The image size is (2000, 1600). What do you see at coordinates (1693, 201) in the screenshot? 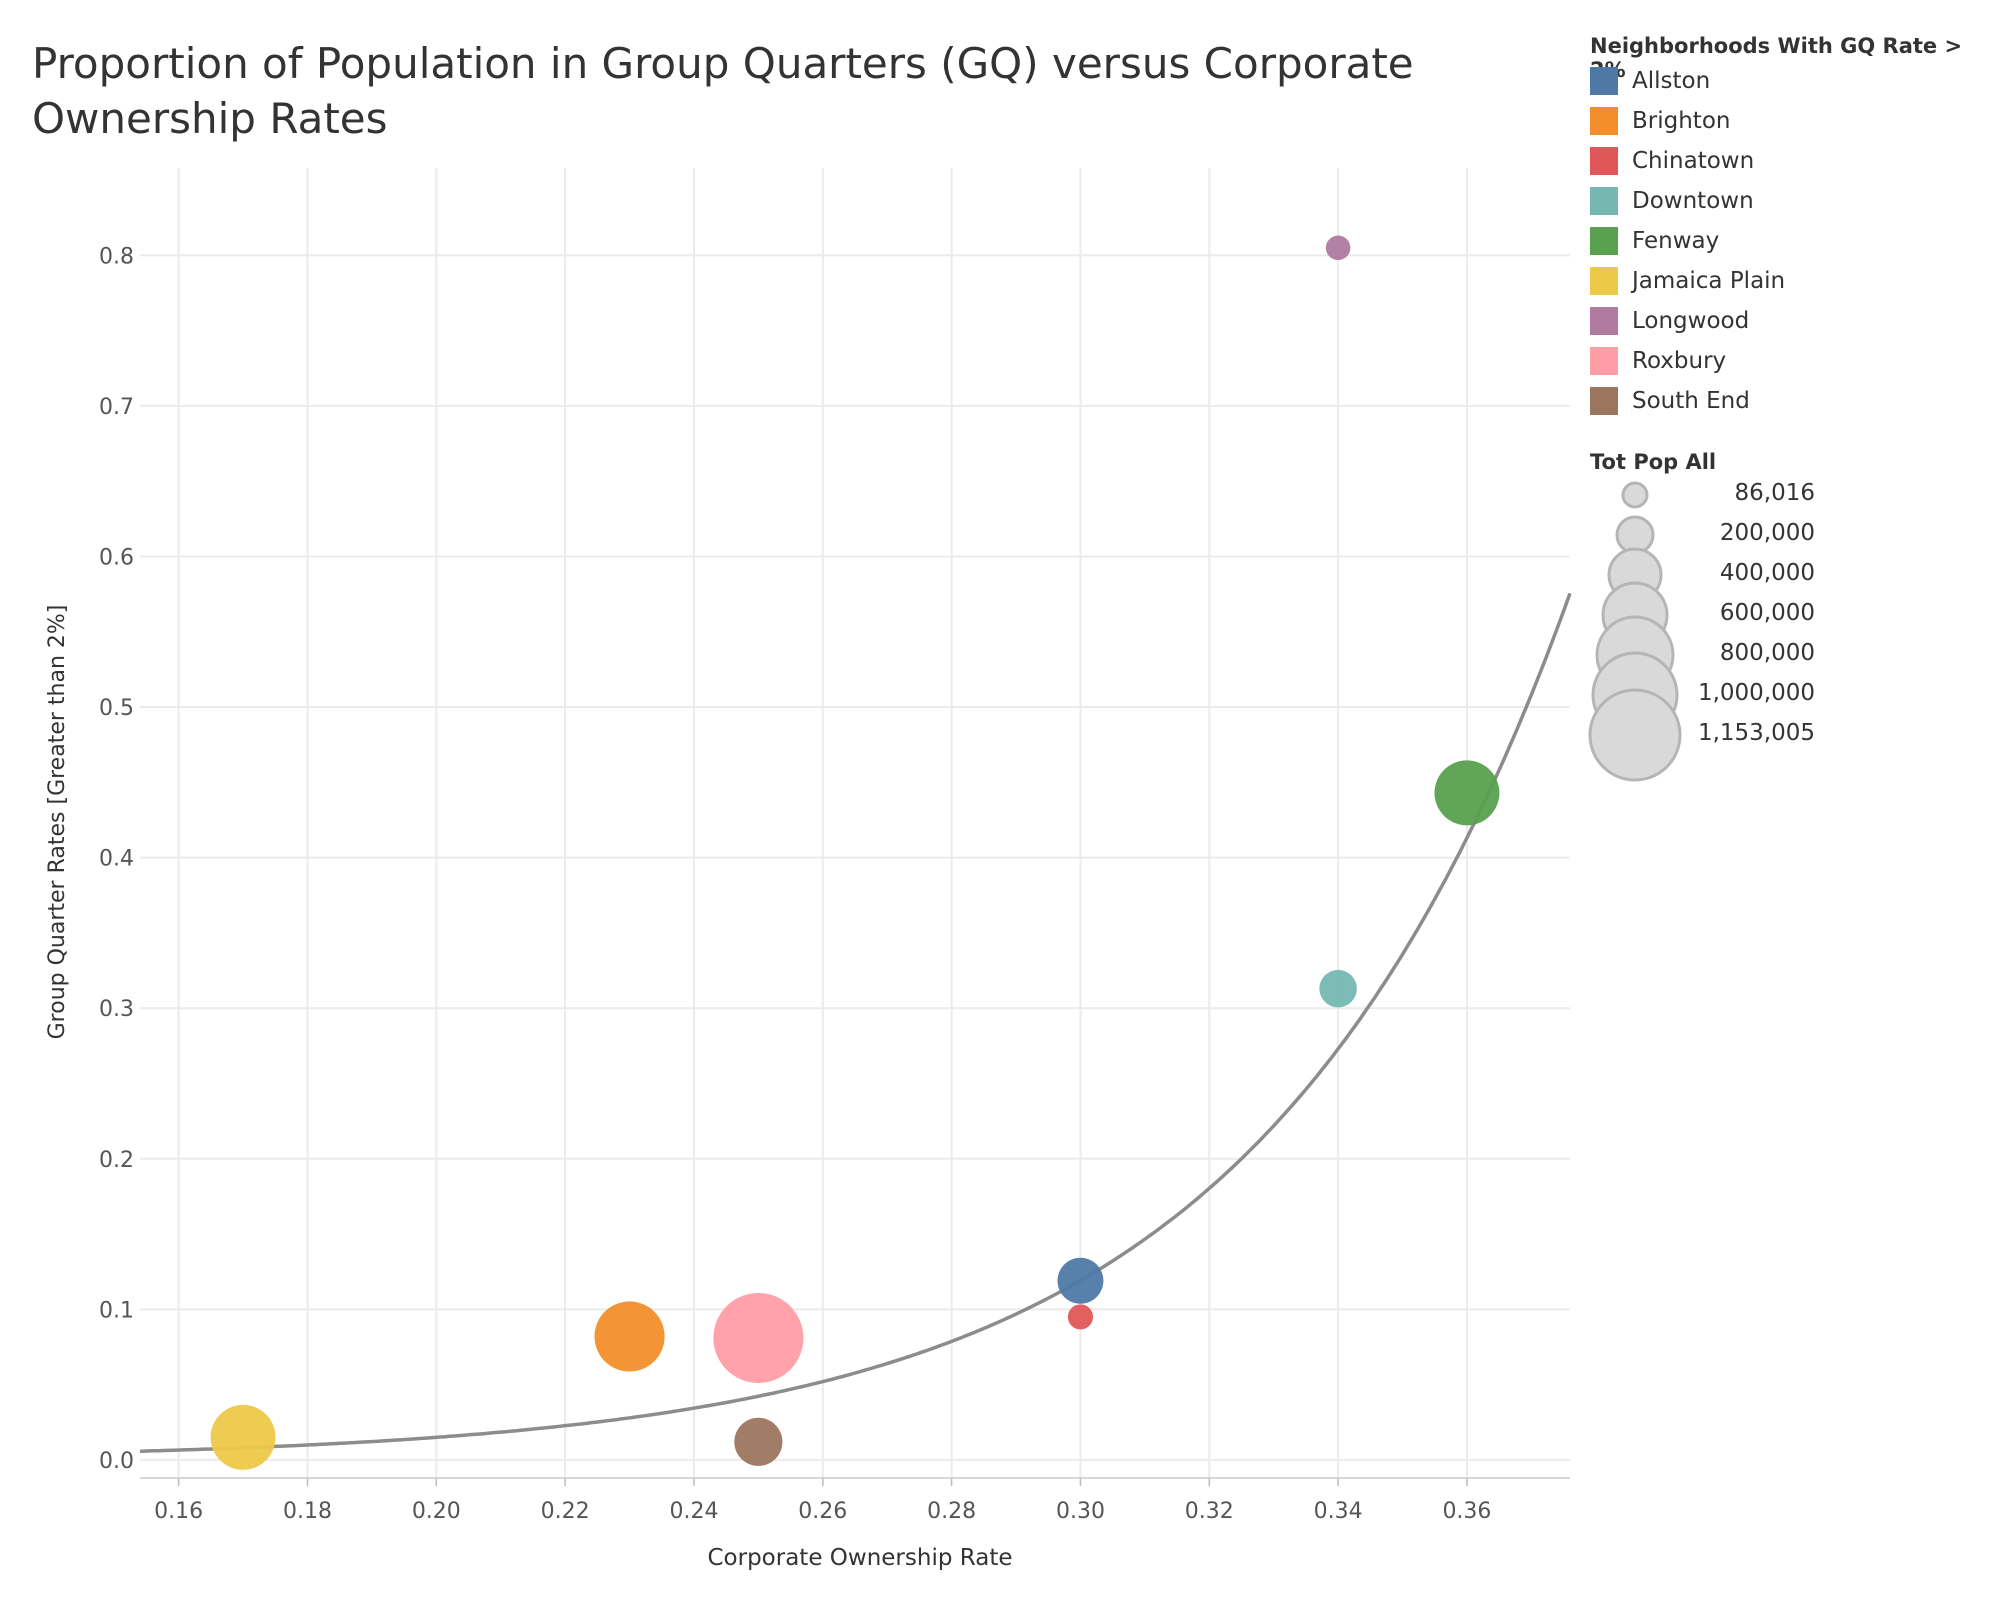
I see `legend-label: Downtown` at bounding box center [1693, 201].